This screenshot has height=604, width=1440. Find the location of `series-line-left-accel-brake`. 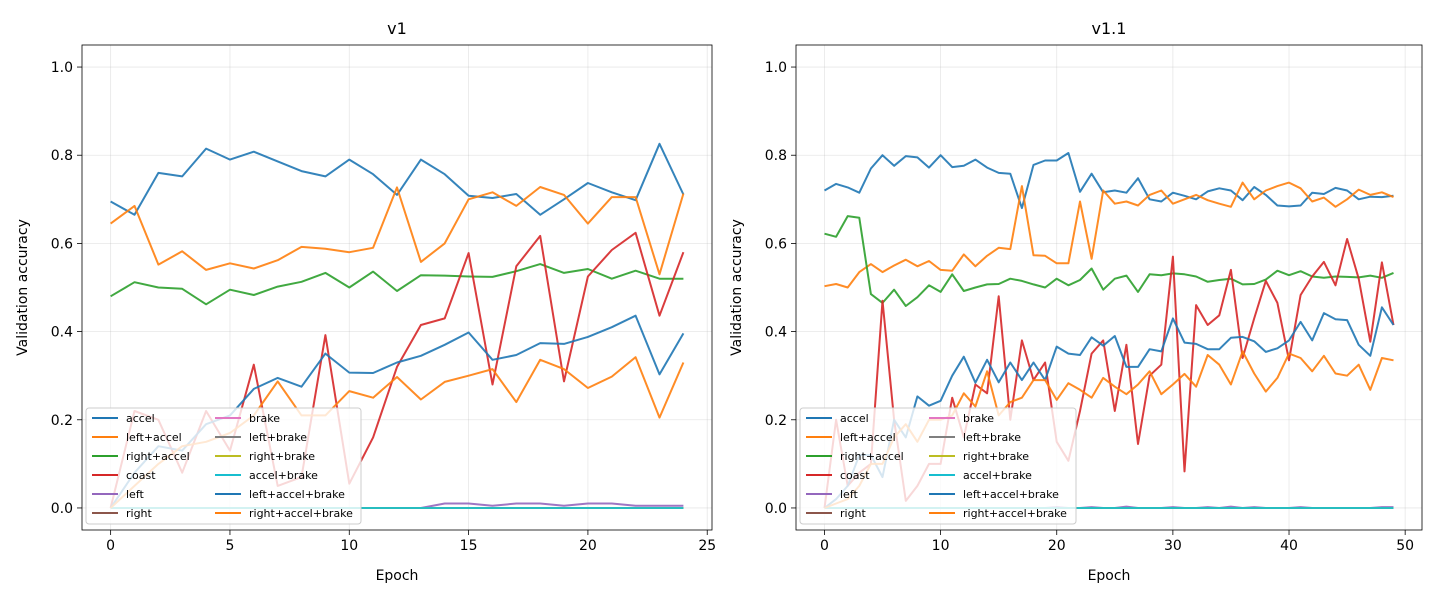

series-line-left-accel-brake is located at coordinates (1109, 407).